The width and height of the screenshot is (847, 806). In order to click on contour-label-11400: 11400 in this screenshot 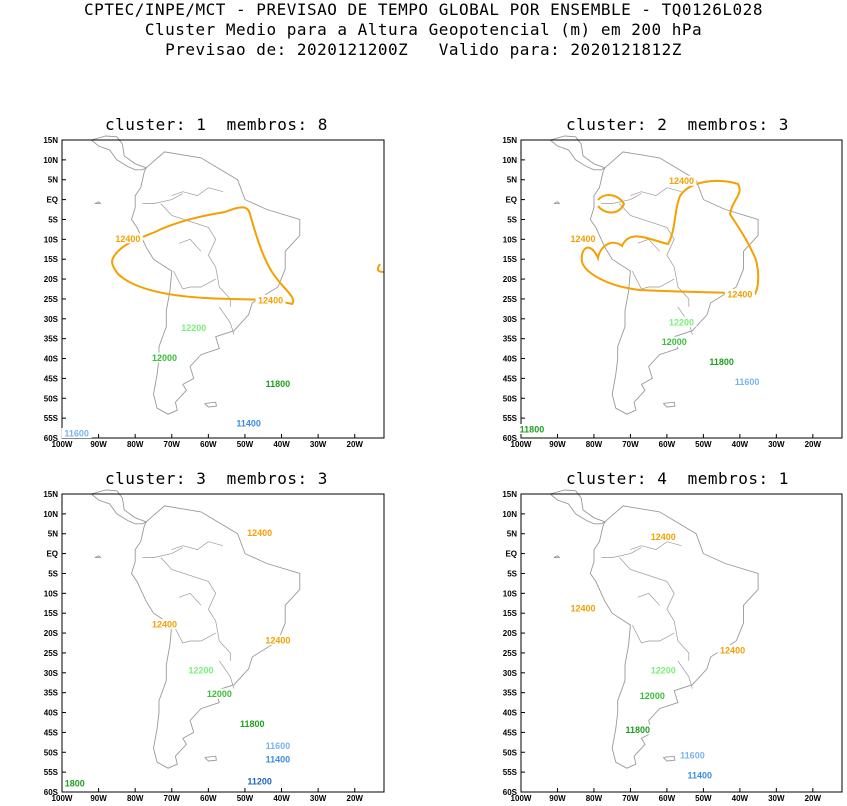, I will do `click(699, 776)`.